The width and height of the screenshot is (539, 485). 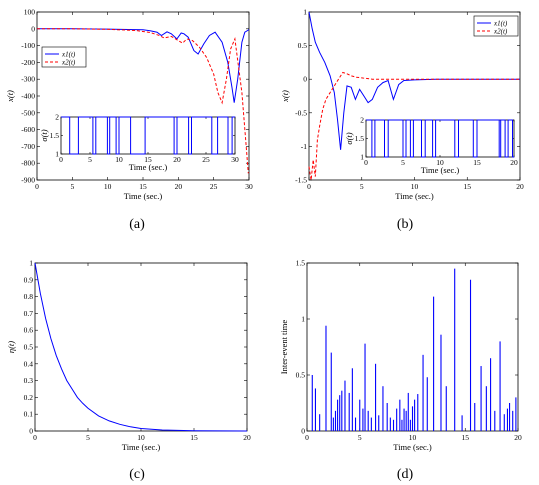 I want to click on caption-b: (b), so click(x=405, y=224).